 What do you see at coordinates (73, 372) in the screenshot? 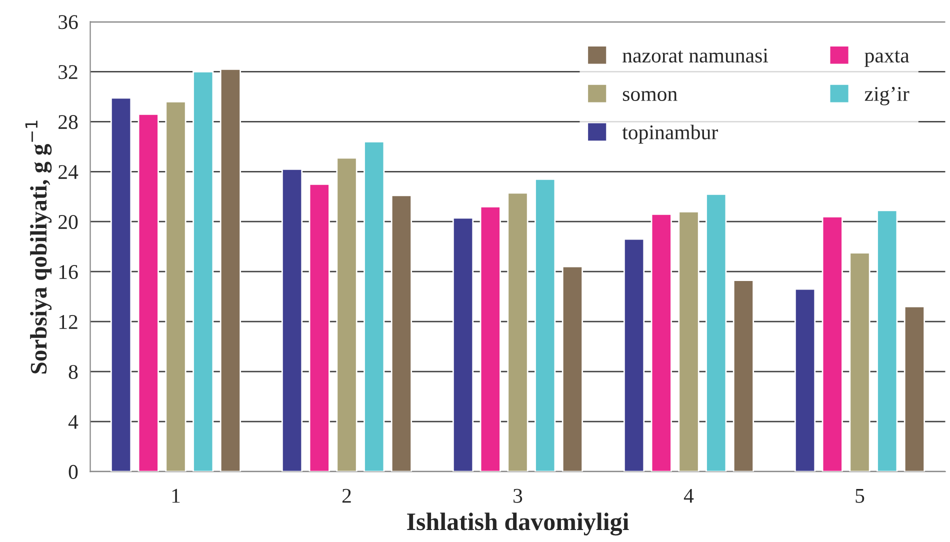
I see `y-tick-label: 8` at bounding box center [73, 372].